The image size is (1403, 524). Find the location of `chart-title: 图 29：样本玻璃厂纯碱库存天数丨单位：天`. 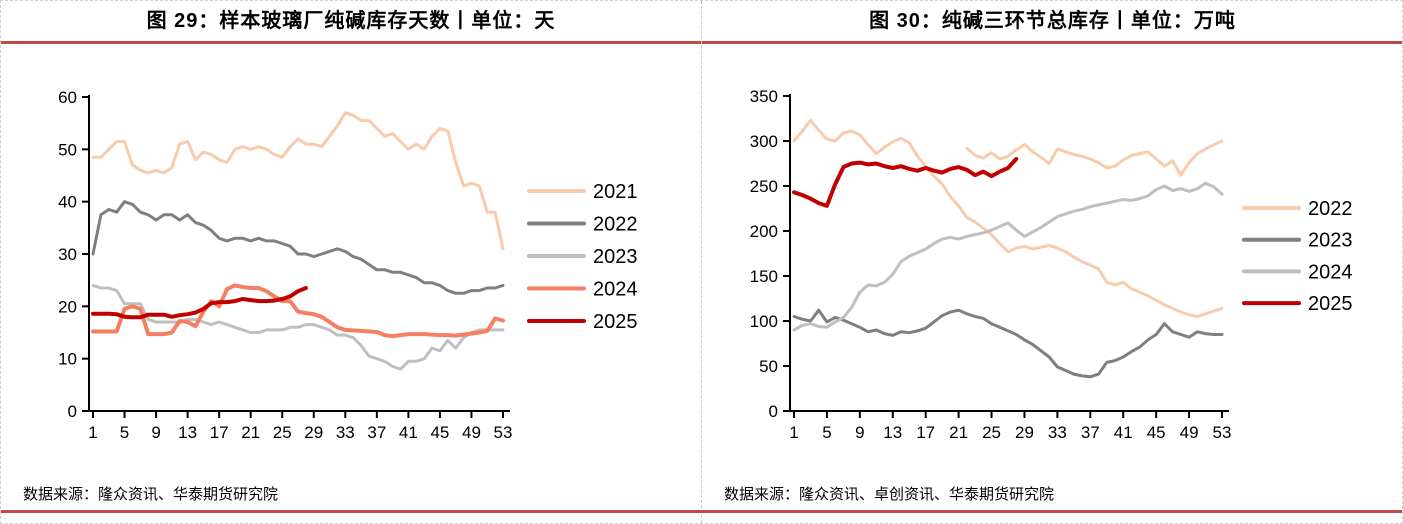

chart-title: 图 29：样本玻璃厂纯碱库存天数丨单位：天 is located at coordinates (351, 22).